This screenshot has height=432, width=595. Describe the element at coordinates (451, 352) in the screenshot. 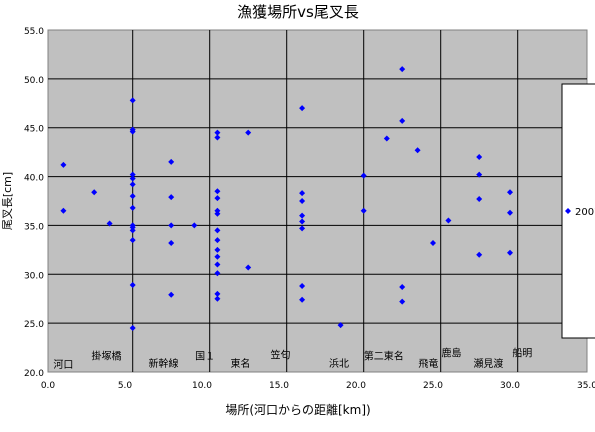

I see `location-label: 鹿島` at that location.